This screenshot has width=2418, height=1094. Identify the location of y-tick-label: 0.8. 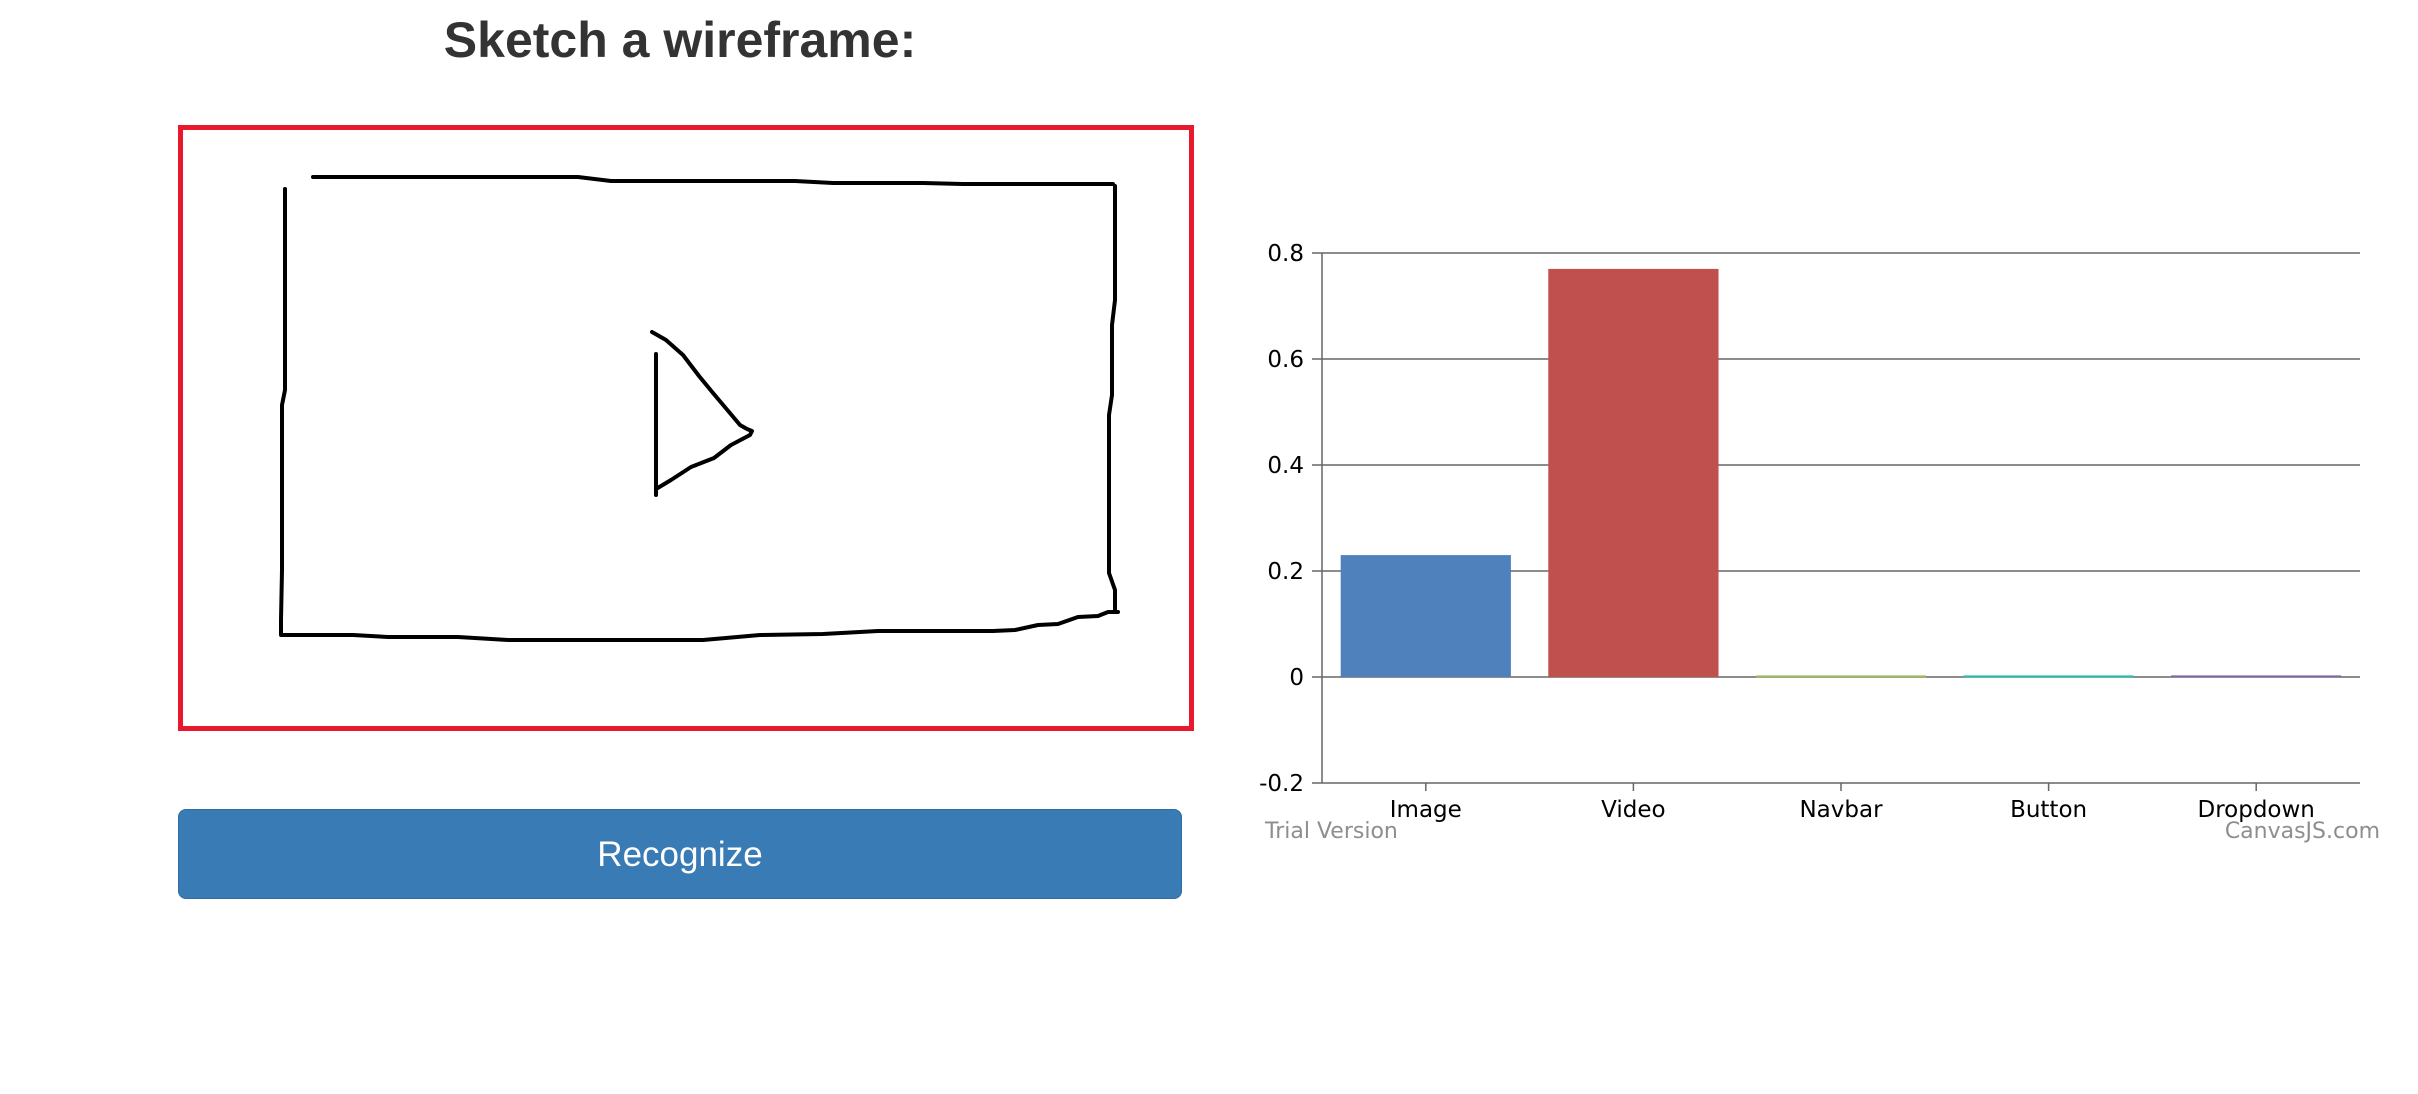
(1285, 254).